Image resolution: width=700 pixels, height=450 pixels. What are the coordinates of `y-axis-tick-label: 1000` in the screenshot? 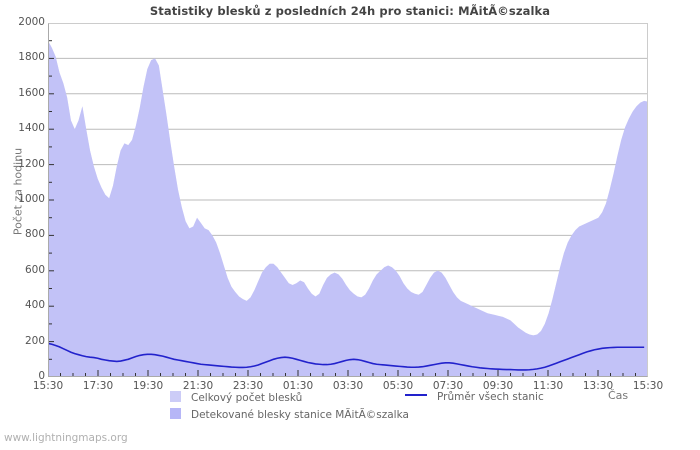 It's located at (31, 199).